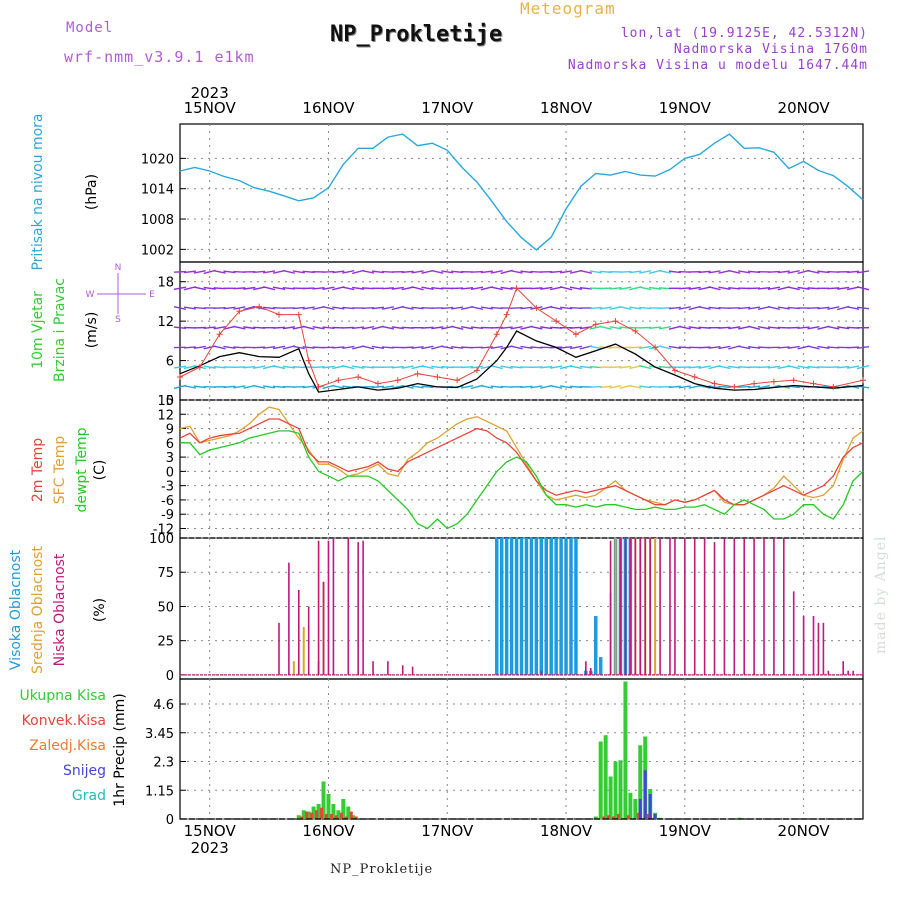 Image resolution: width=900 pixels, height=900 pixels. I want to click on x-date-label-bottom: 19NOV, so click(685, 831).